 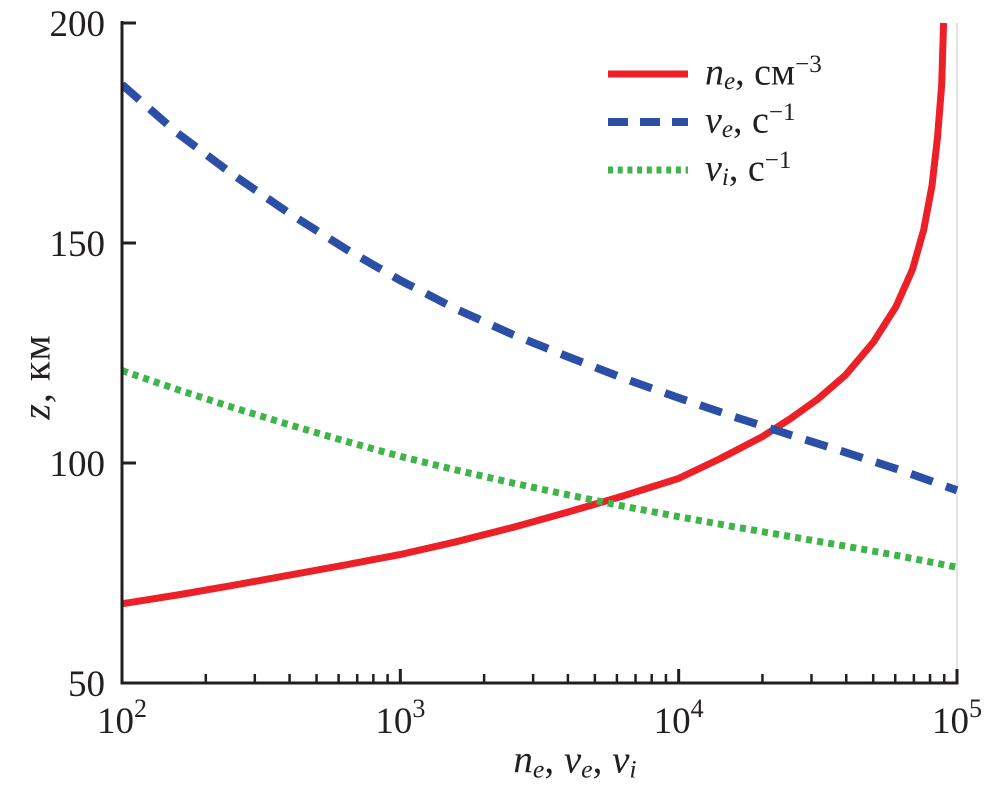 I want to click on legend-item-nu-i: νi, с−1, so click(x=714, y=170).